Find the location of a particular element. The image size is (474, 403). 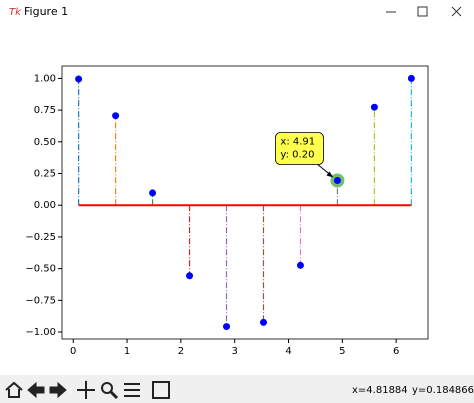

annotation-box is located at coordinates (299, 148).